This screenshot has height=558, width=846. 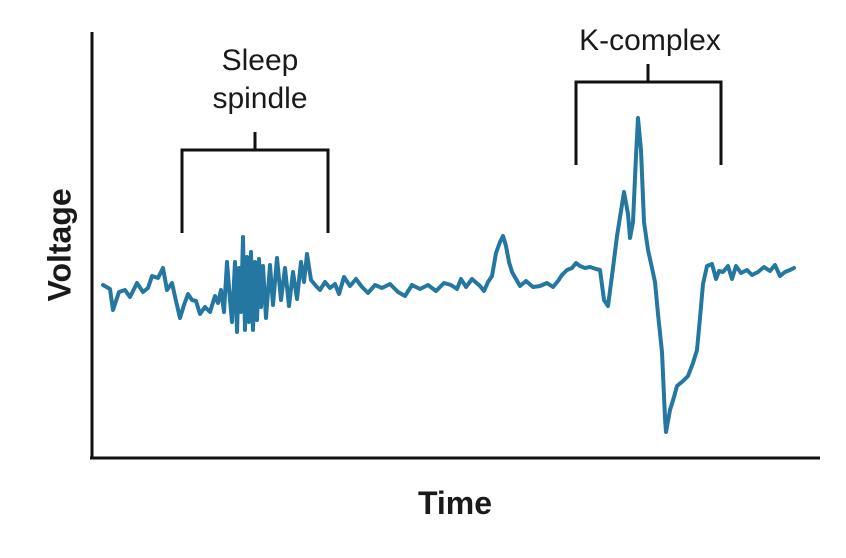 I want to click on x-axis-label: Time, so click(x=455, y=503).